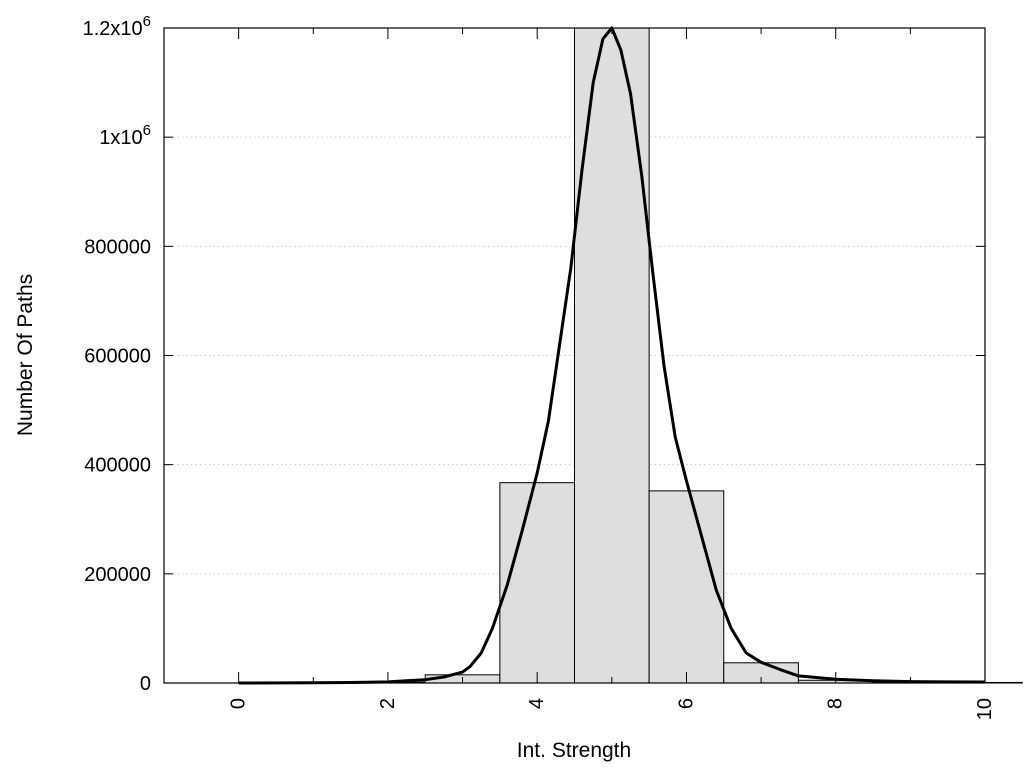 The image size is (1024, 768). I want to click on x-tick-label: 0, so click(239, 703).